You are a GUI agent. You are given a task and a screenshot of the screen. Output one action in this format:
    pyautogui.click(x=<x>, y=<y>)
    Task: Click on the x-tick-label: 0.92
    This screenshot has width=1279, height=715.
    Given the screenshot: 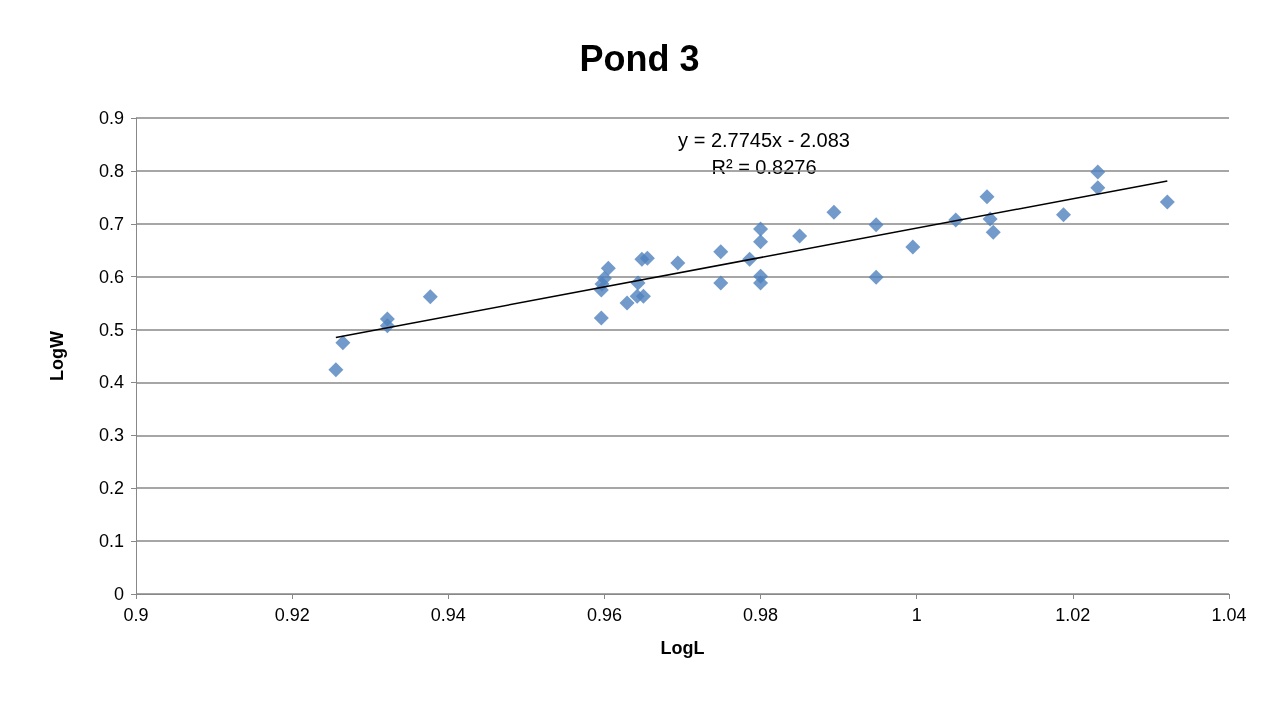 What is the action you would take?
    pyautogui.click(x=292, y=615)
    